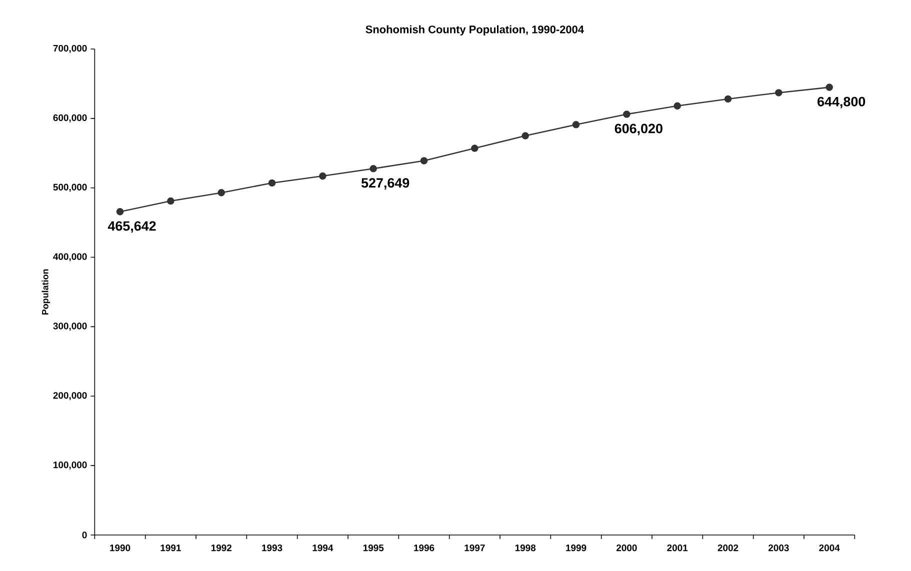 This screenshot has height=571, width=911. I want to click on x-tick-label: 1995, so click(373, 548).